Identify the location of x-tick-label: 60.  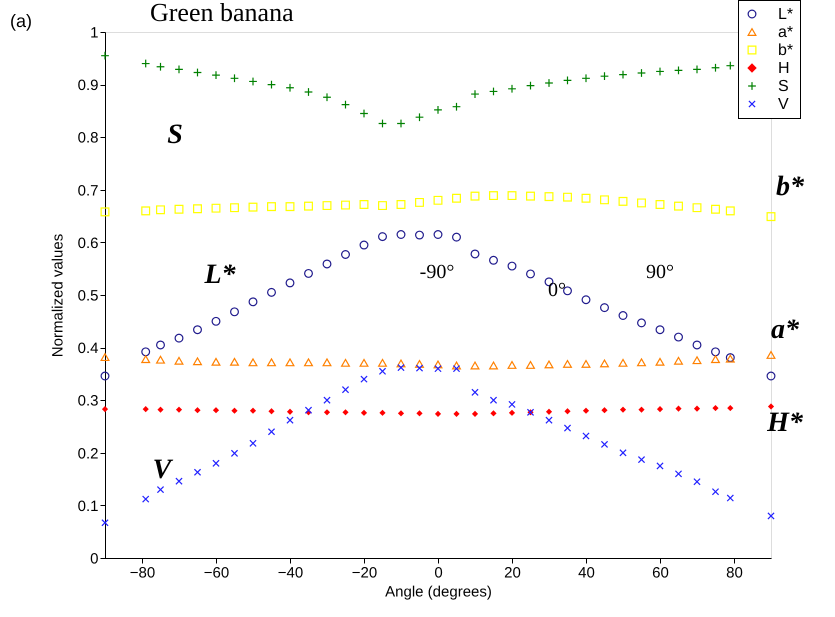
(660, 573).